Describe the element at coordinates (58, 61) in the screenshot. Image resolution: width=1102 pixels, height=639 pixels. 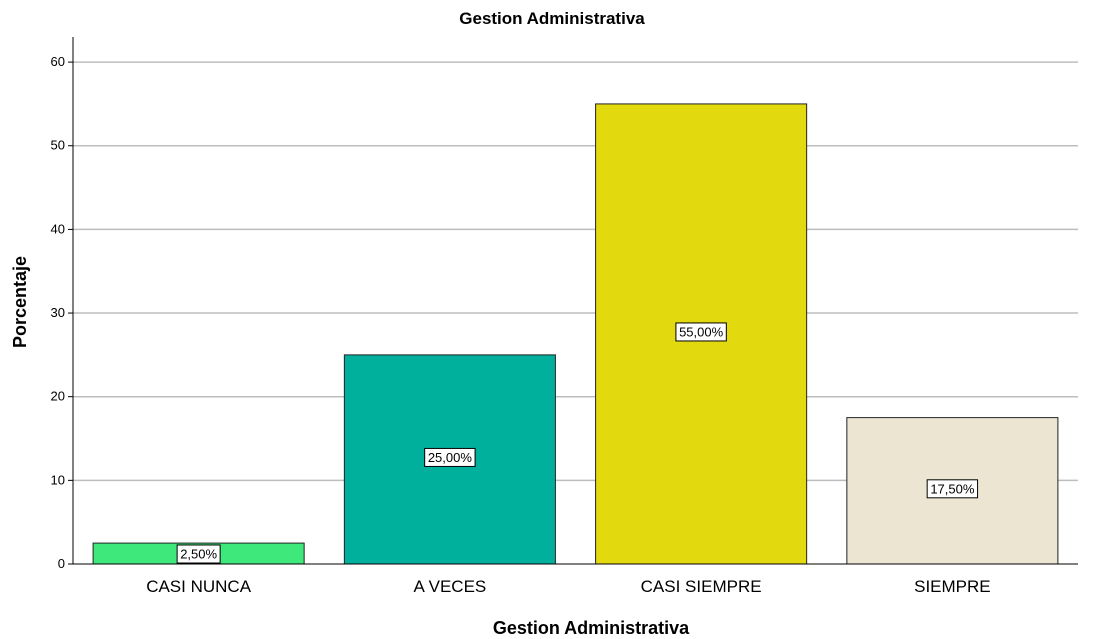
I see `y-tick-label: 60` at that location.